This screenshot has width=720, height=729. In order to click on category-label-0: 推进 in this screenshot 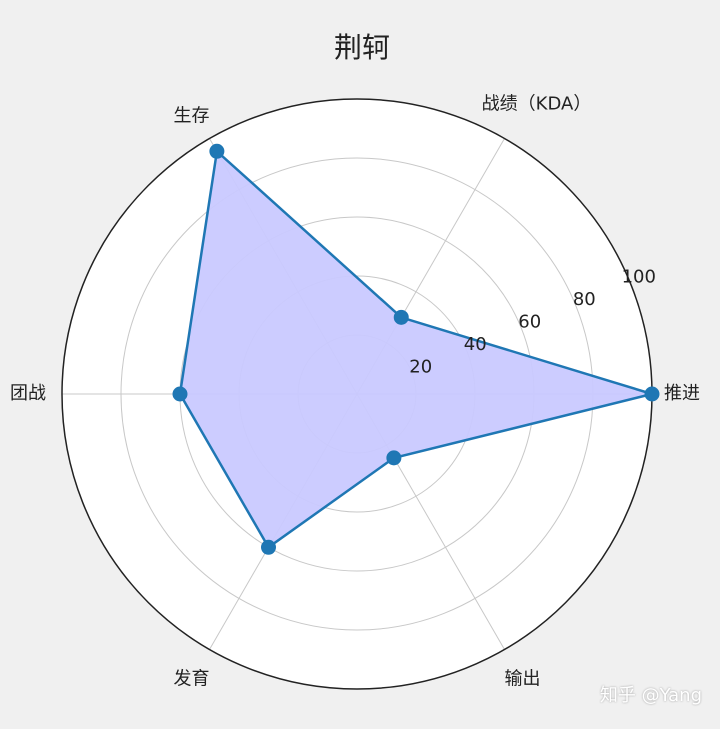, I will do `click(682, 393)`.